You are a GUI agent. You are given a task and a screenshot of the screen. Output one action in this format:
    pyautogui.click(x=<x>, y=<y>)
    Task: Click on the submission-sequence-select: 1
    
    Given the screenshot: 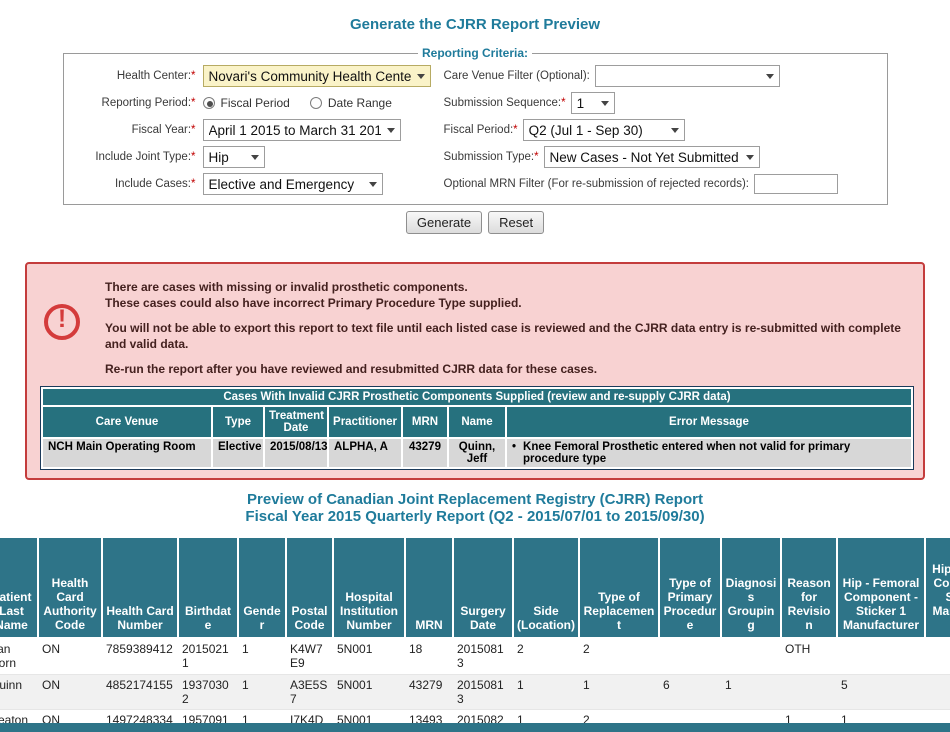 What is the action you would take?
    pyautogui.click(x=592, y=103)
    